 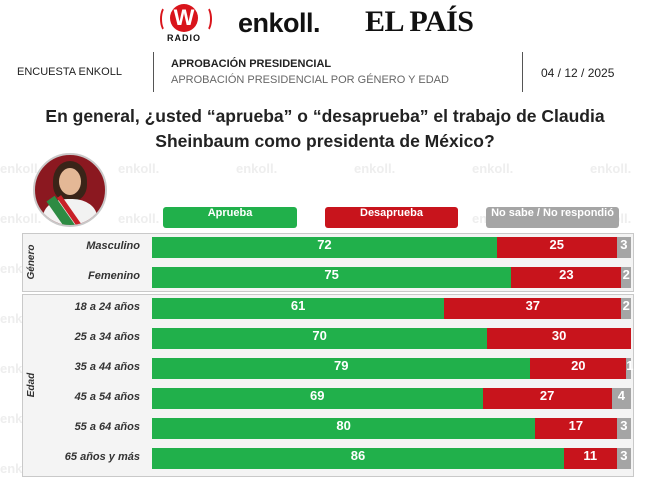 I want to click on data-label: 75, so click(x=331, y=274).